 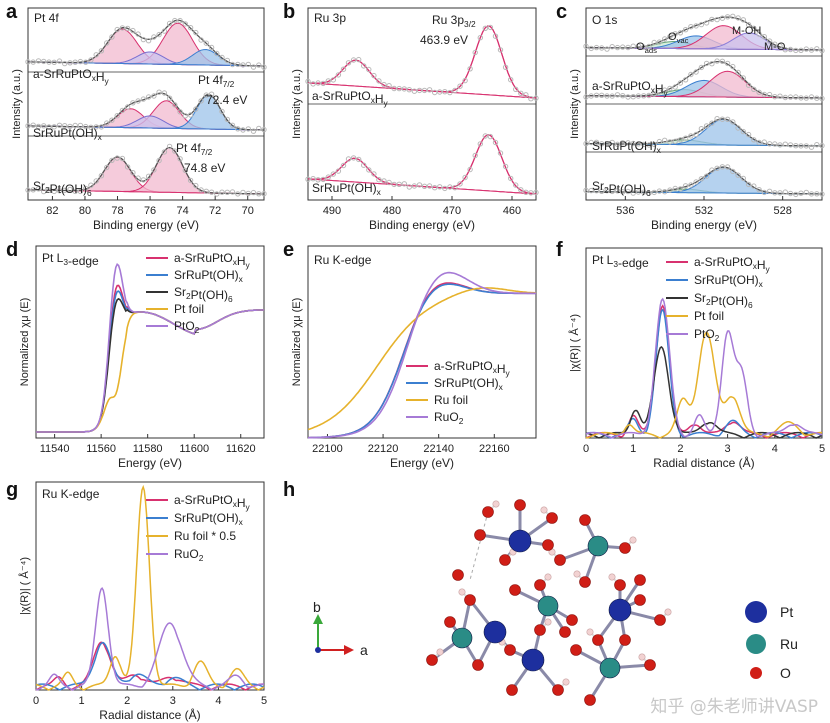 What do you see at coordinates (189, 555) in the screenshot?
I see `legend-label: RuO2` at bounding box center [189, 555].